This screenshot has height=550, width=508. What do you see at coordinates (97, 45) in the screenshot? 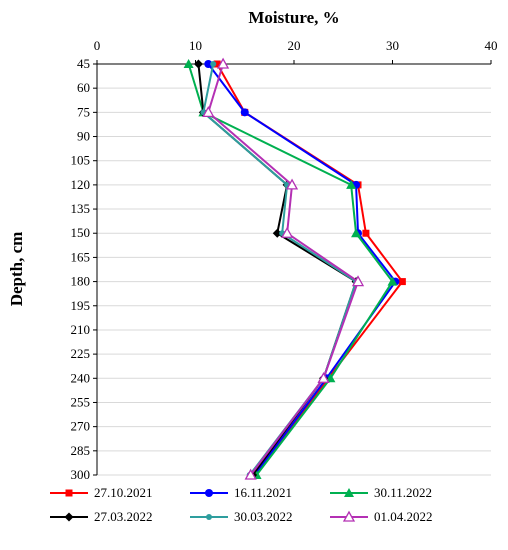
I see `x-tick-label-0: 0` at bounding box center [97, 45].